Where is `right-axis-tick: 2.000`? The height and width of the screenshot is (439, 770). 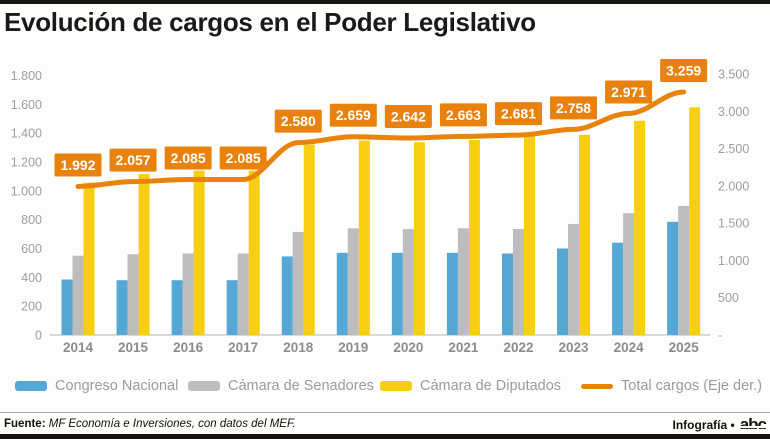 right-axis-tick: 2.000 is located at coordinates (733, 186).